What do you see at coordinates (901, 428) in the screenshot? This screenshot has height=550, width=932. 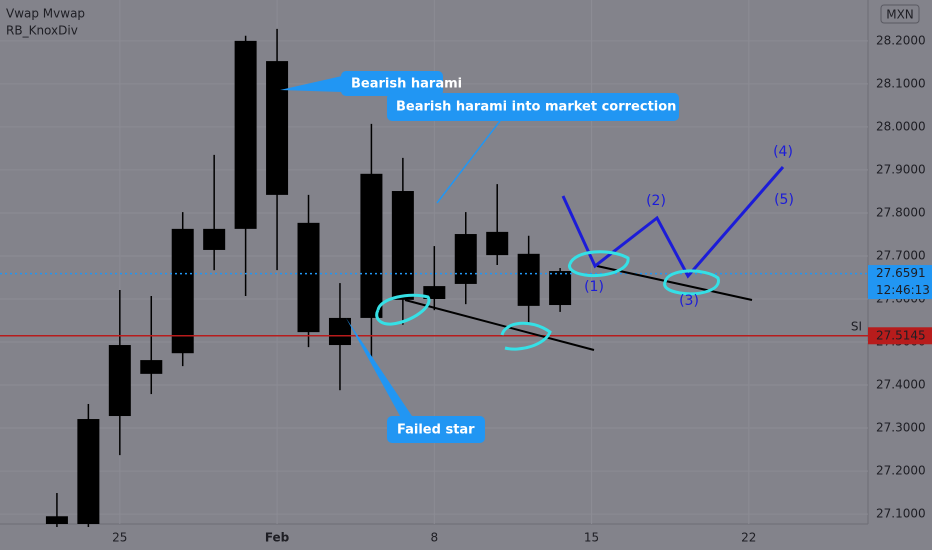 I see `y-tick-label: 27.3000` at bounding box center [901, 428].